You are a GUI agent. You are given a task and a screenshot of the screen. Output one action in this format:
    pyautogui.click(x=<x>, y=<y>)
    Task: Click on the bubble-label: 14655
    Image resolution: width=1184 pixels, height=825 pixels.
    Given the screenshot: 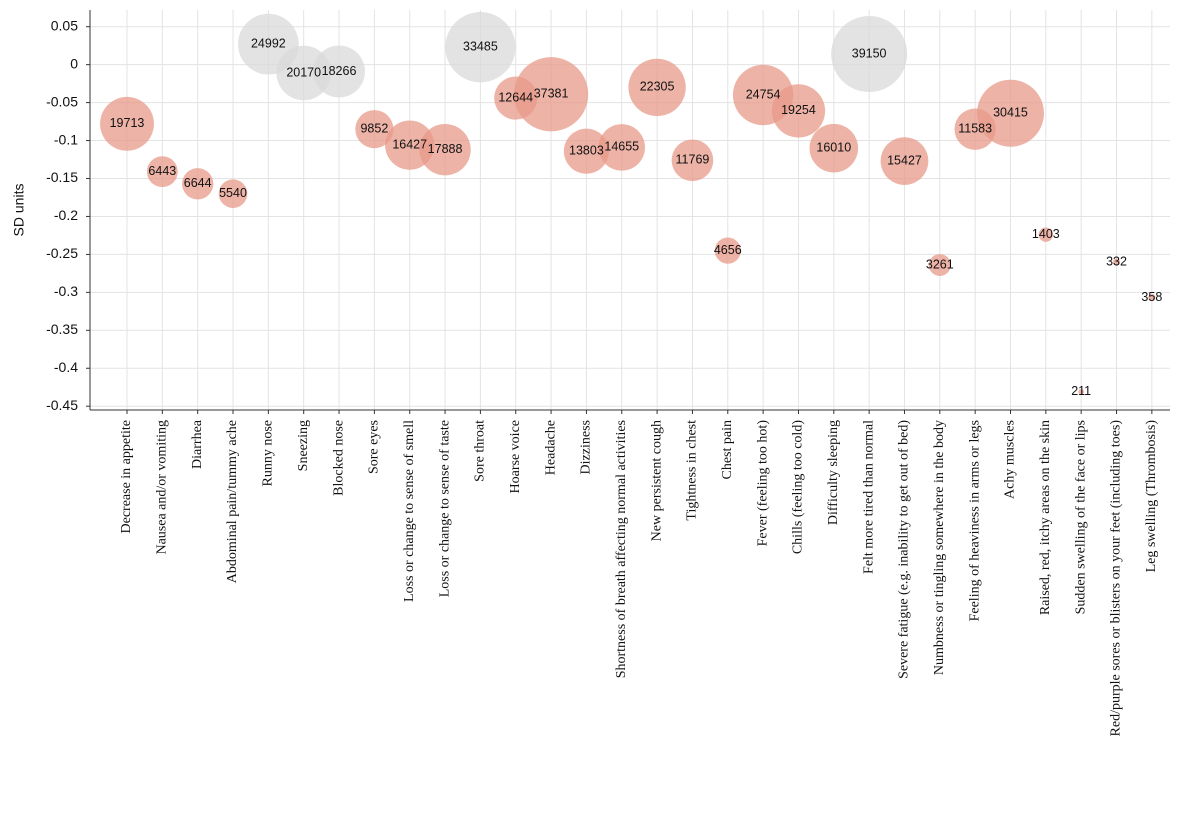 What is the action you would take?
    pyautogui.click(x=621, y=147)
    